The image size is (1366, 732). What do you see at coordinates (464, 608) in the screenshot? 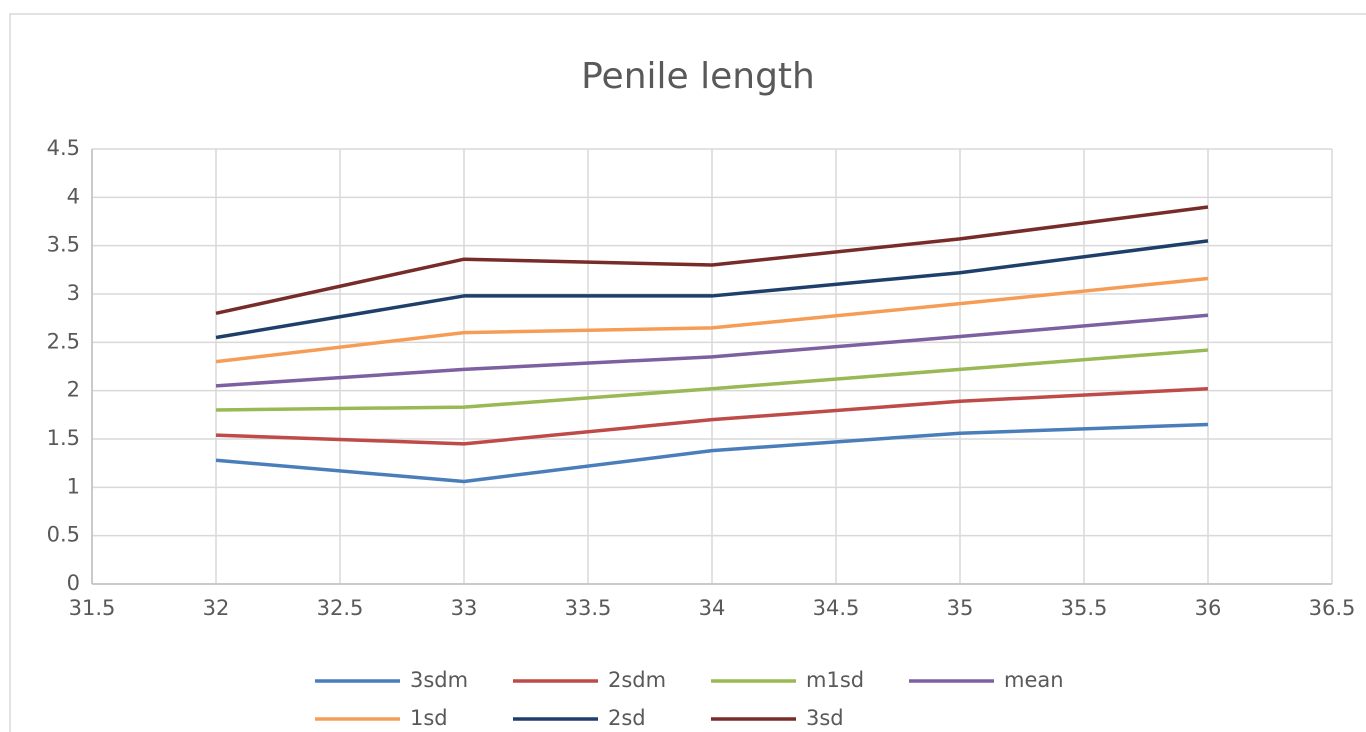
I see `x-tick-label: 33` at bounding box center [464, 608].